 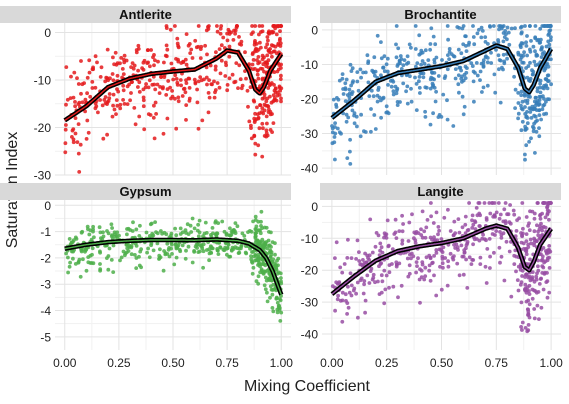 What do you see at coordinates (43, 128) in the screenshot?
I see `y-tick-label: -20` at bounding box center [43, 128].